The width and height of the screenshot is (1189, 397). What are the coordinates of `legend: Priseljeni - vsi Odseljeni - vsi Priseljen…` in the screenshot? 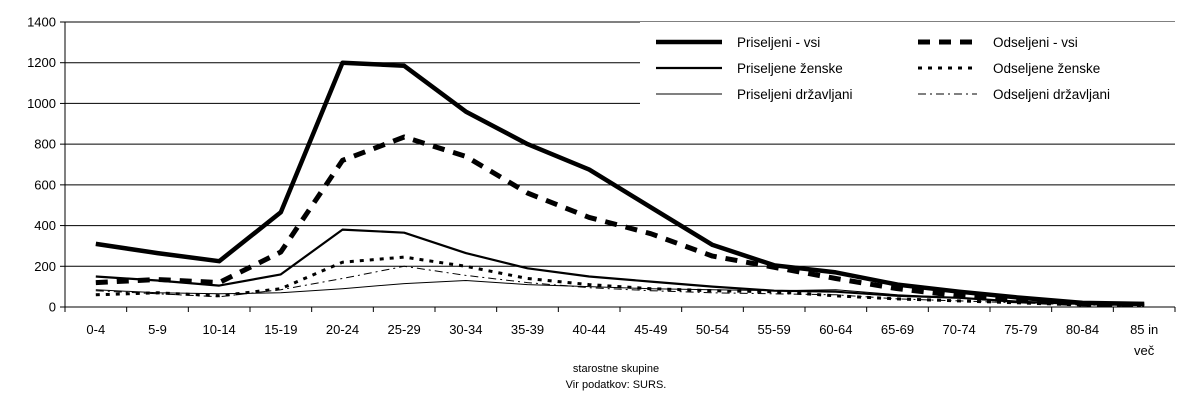 It's located at (907, 79).